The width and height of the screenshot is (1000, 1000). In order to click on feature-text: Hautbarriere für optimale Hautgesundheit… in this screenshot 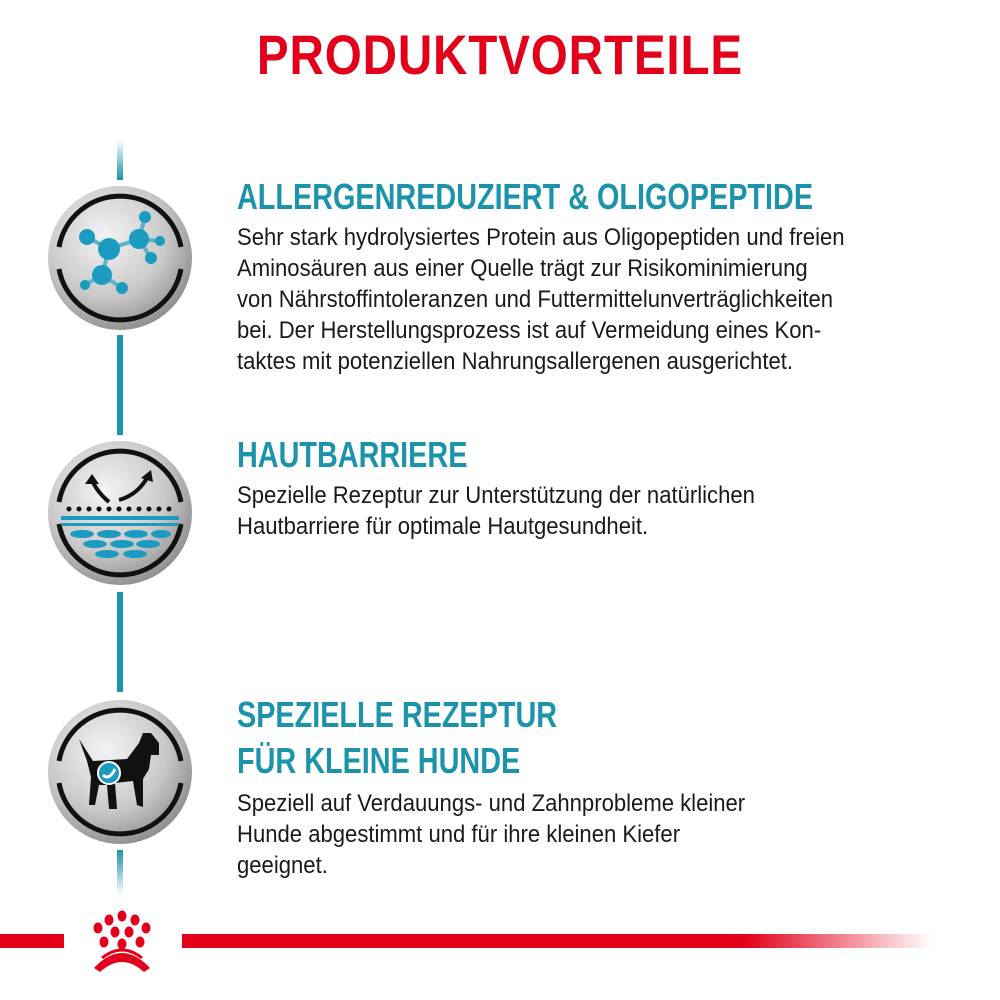, I will do `click(443, 526)`.